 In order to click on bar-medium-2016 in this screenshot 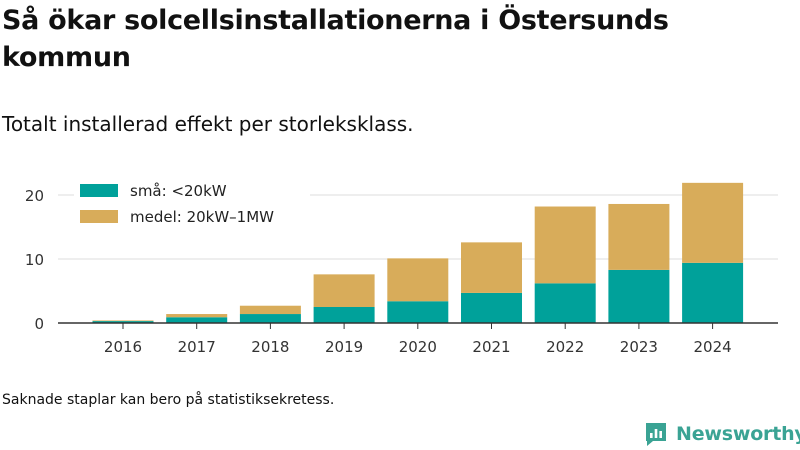, I will do `click(123, 321)`.